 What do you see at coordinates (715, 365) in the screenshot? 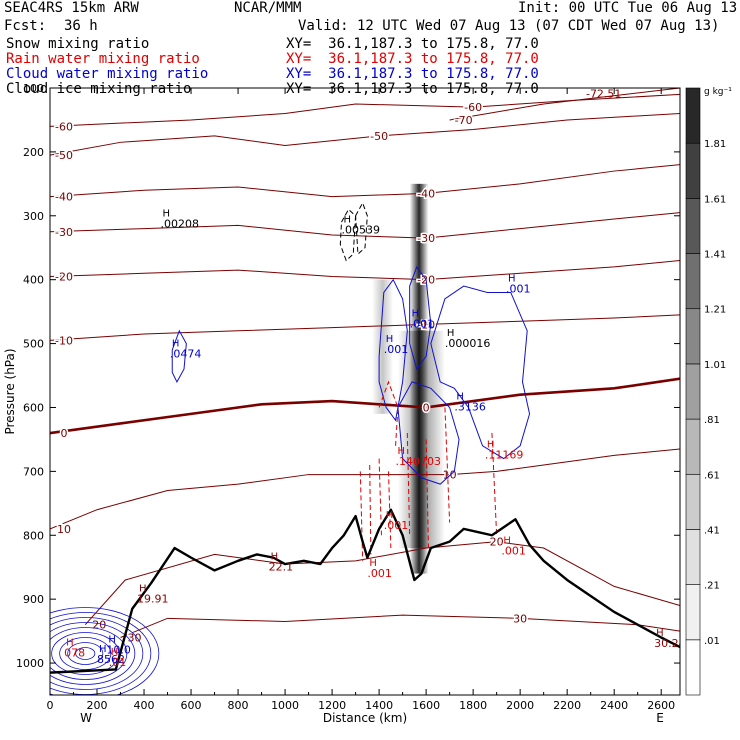
I see `colorbar-tick-label: 1.01` at bounding box center [715, 365].